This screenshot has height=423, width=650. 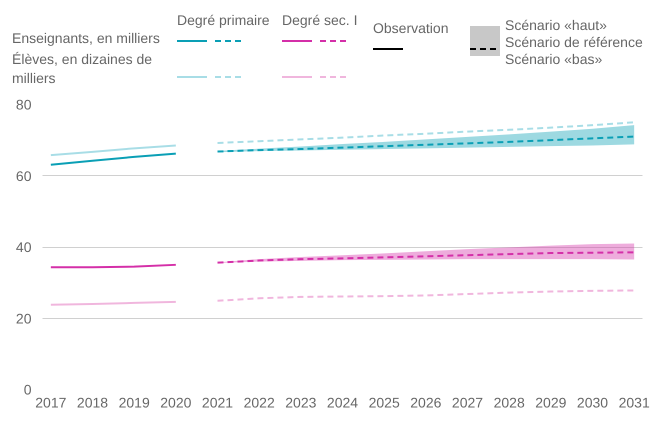 I want to click on x-tick-label: 2031, so click(x=634, y=402).